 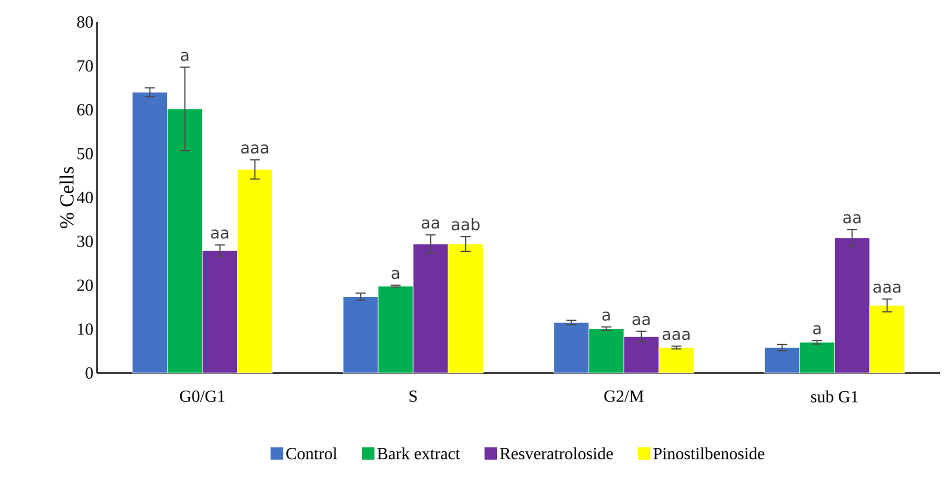 I want to click on legend-label: Control, so click(x=312, y=453).